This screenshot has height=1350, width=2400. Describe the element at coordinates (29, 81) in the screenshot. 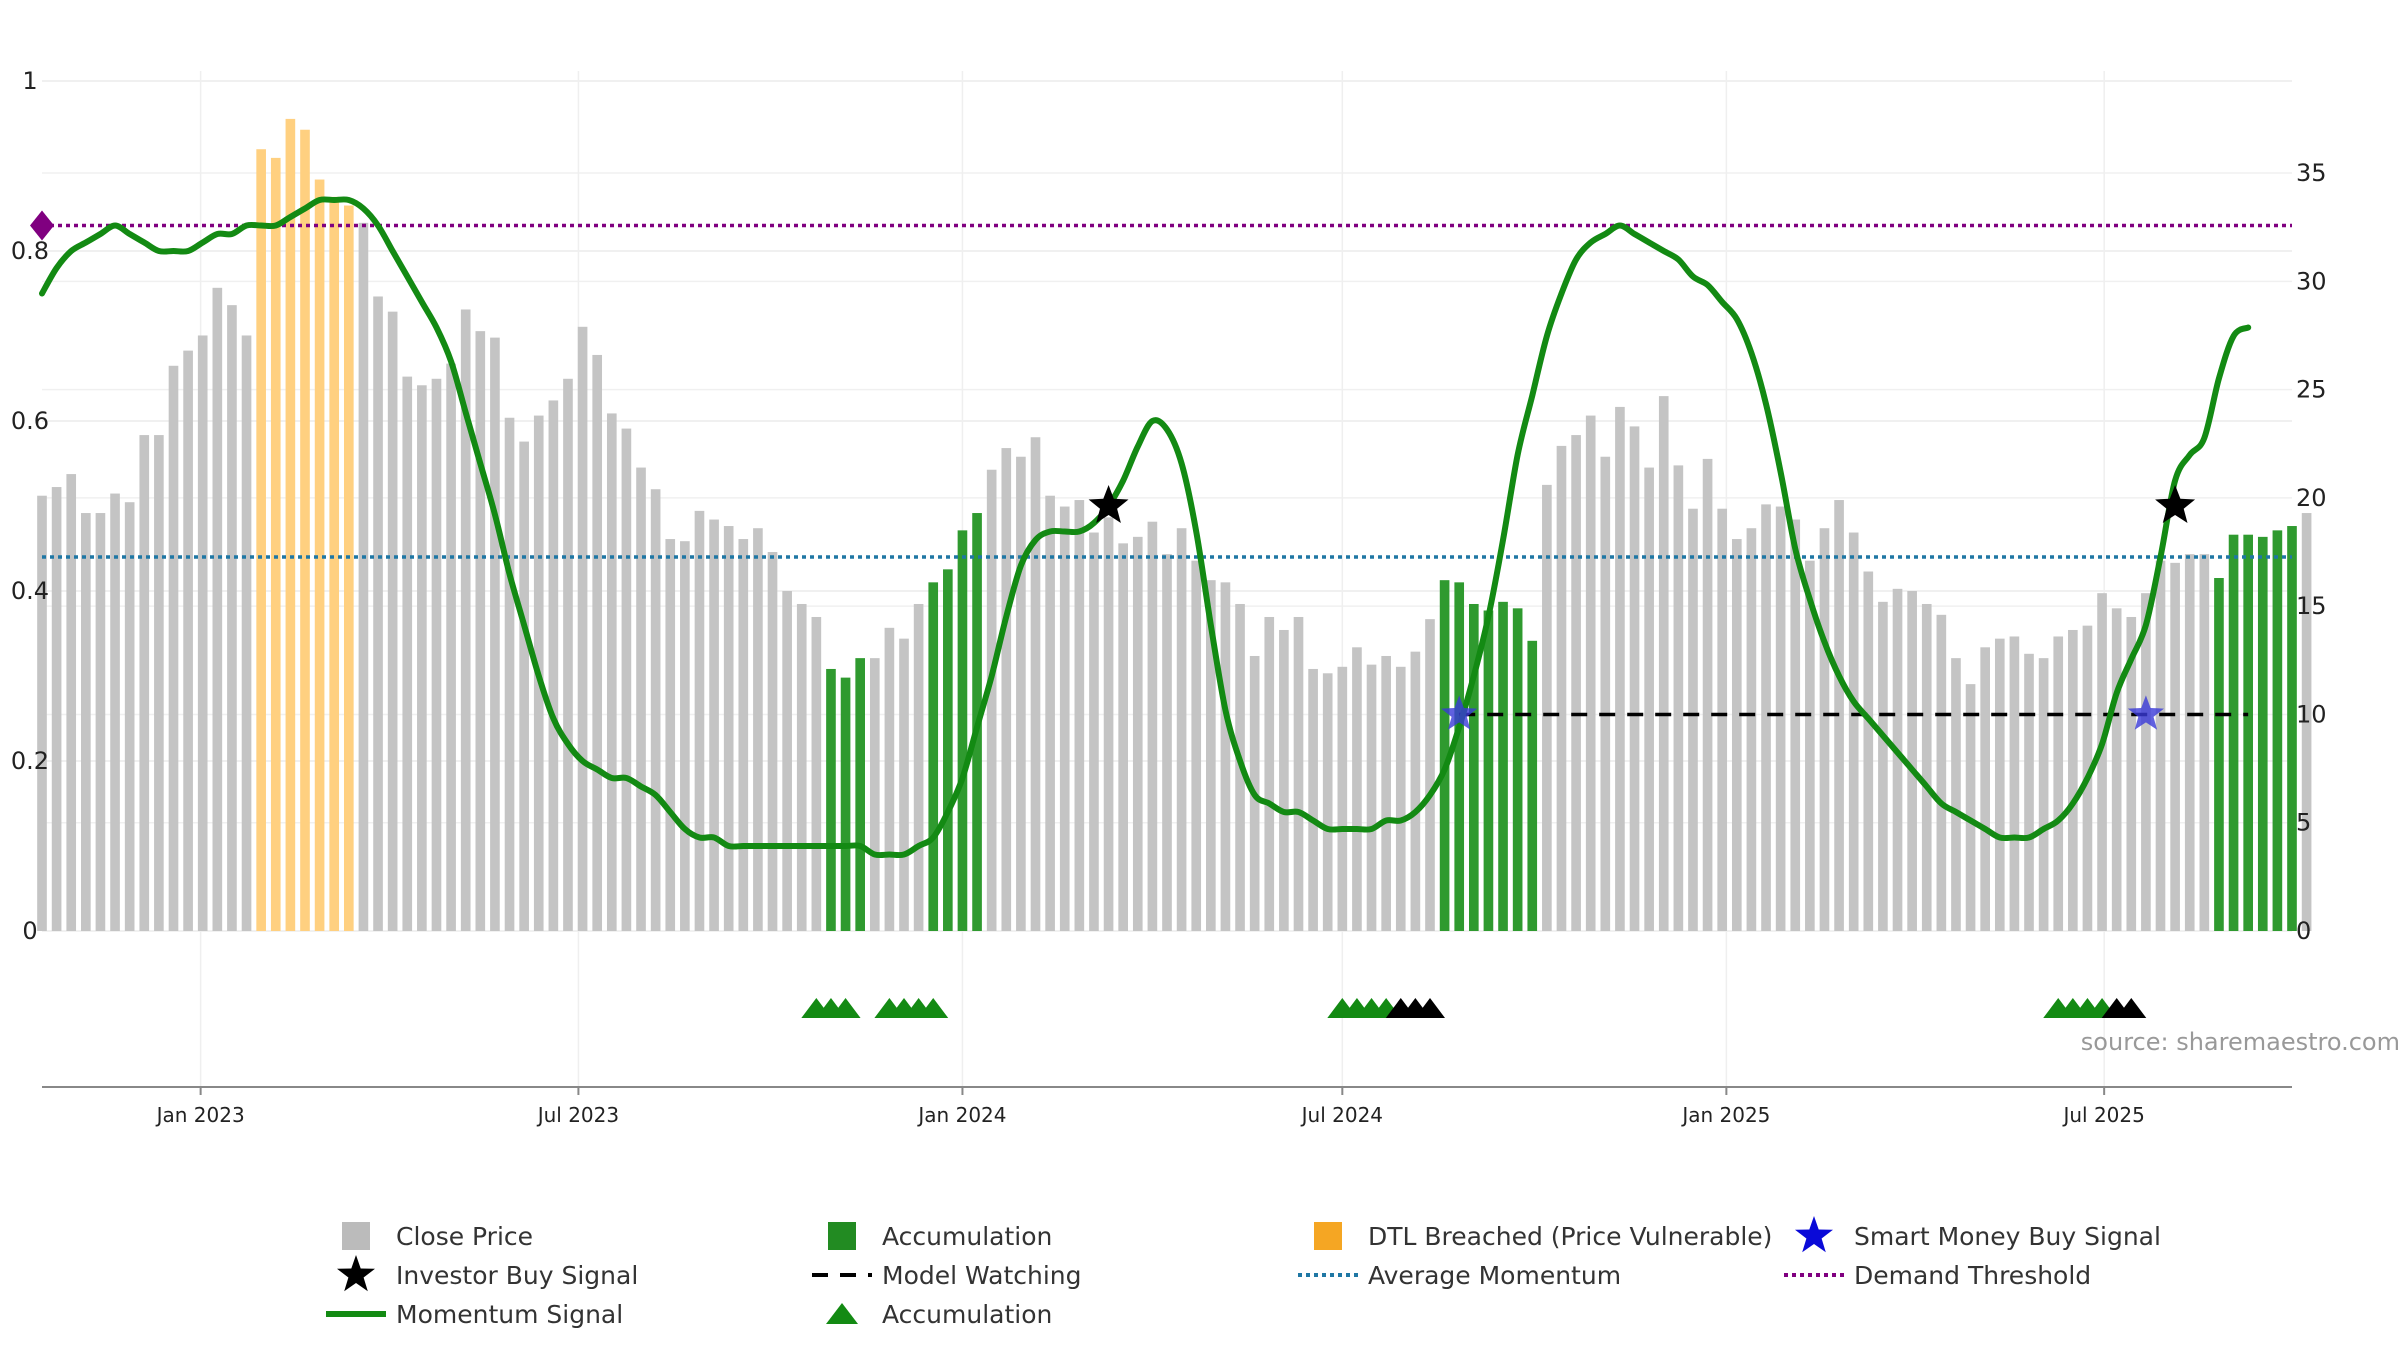

I see `left-axis-label: 1` at that location.